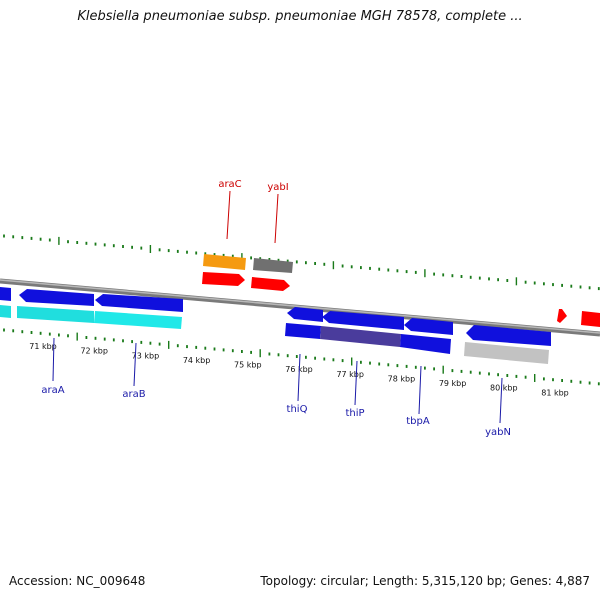 The width and height of the screenshot is (600, 600). Describe the element at coordinates (425, 344) in the screenshot. I see `cds-tbpa` at that location.